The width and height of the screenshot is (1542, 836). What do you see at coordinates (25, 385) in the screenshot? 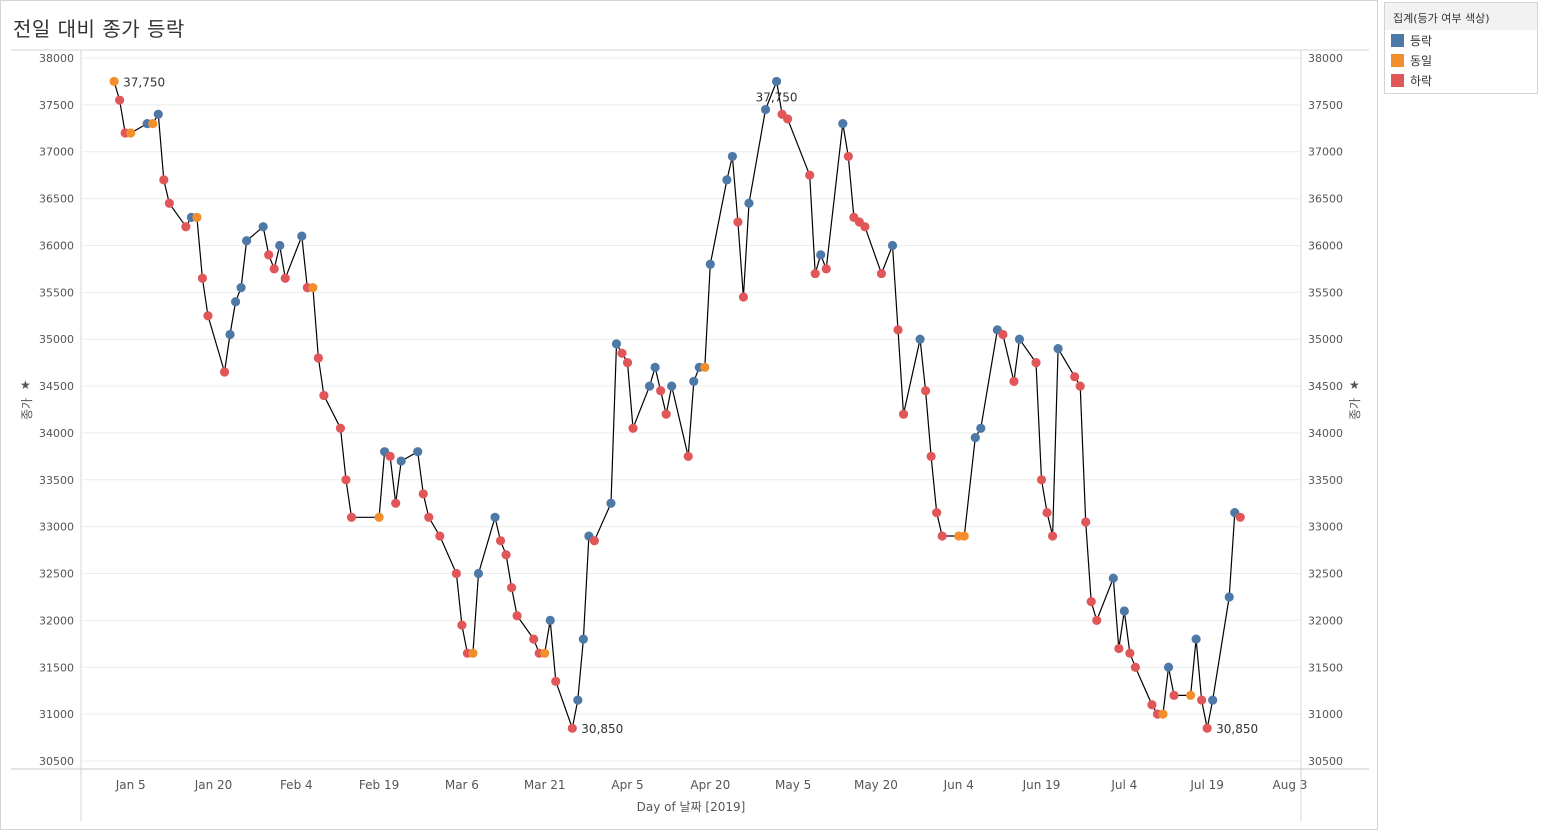
I see `left-axis-pin-icon: ★` at bounding box center [25, 385].